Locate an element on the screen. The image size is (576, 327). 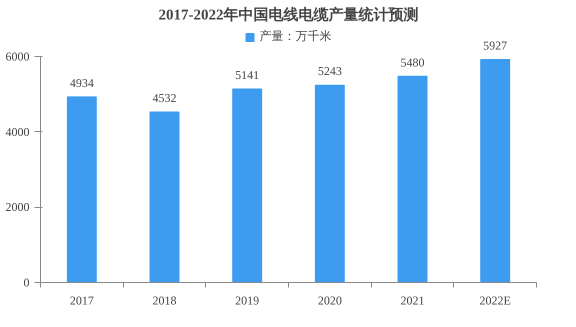
chart-title: 2017-2022年中国电线电缆产量统计预测 is located at coordinates (288, 15).